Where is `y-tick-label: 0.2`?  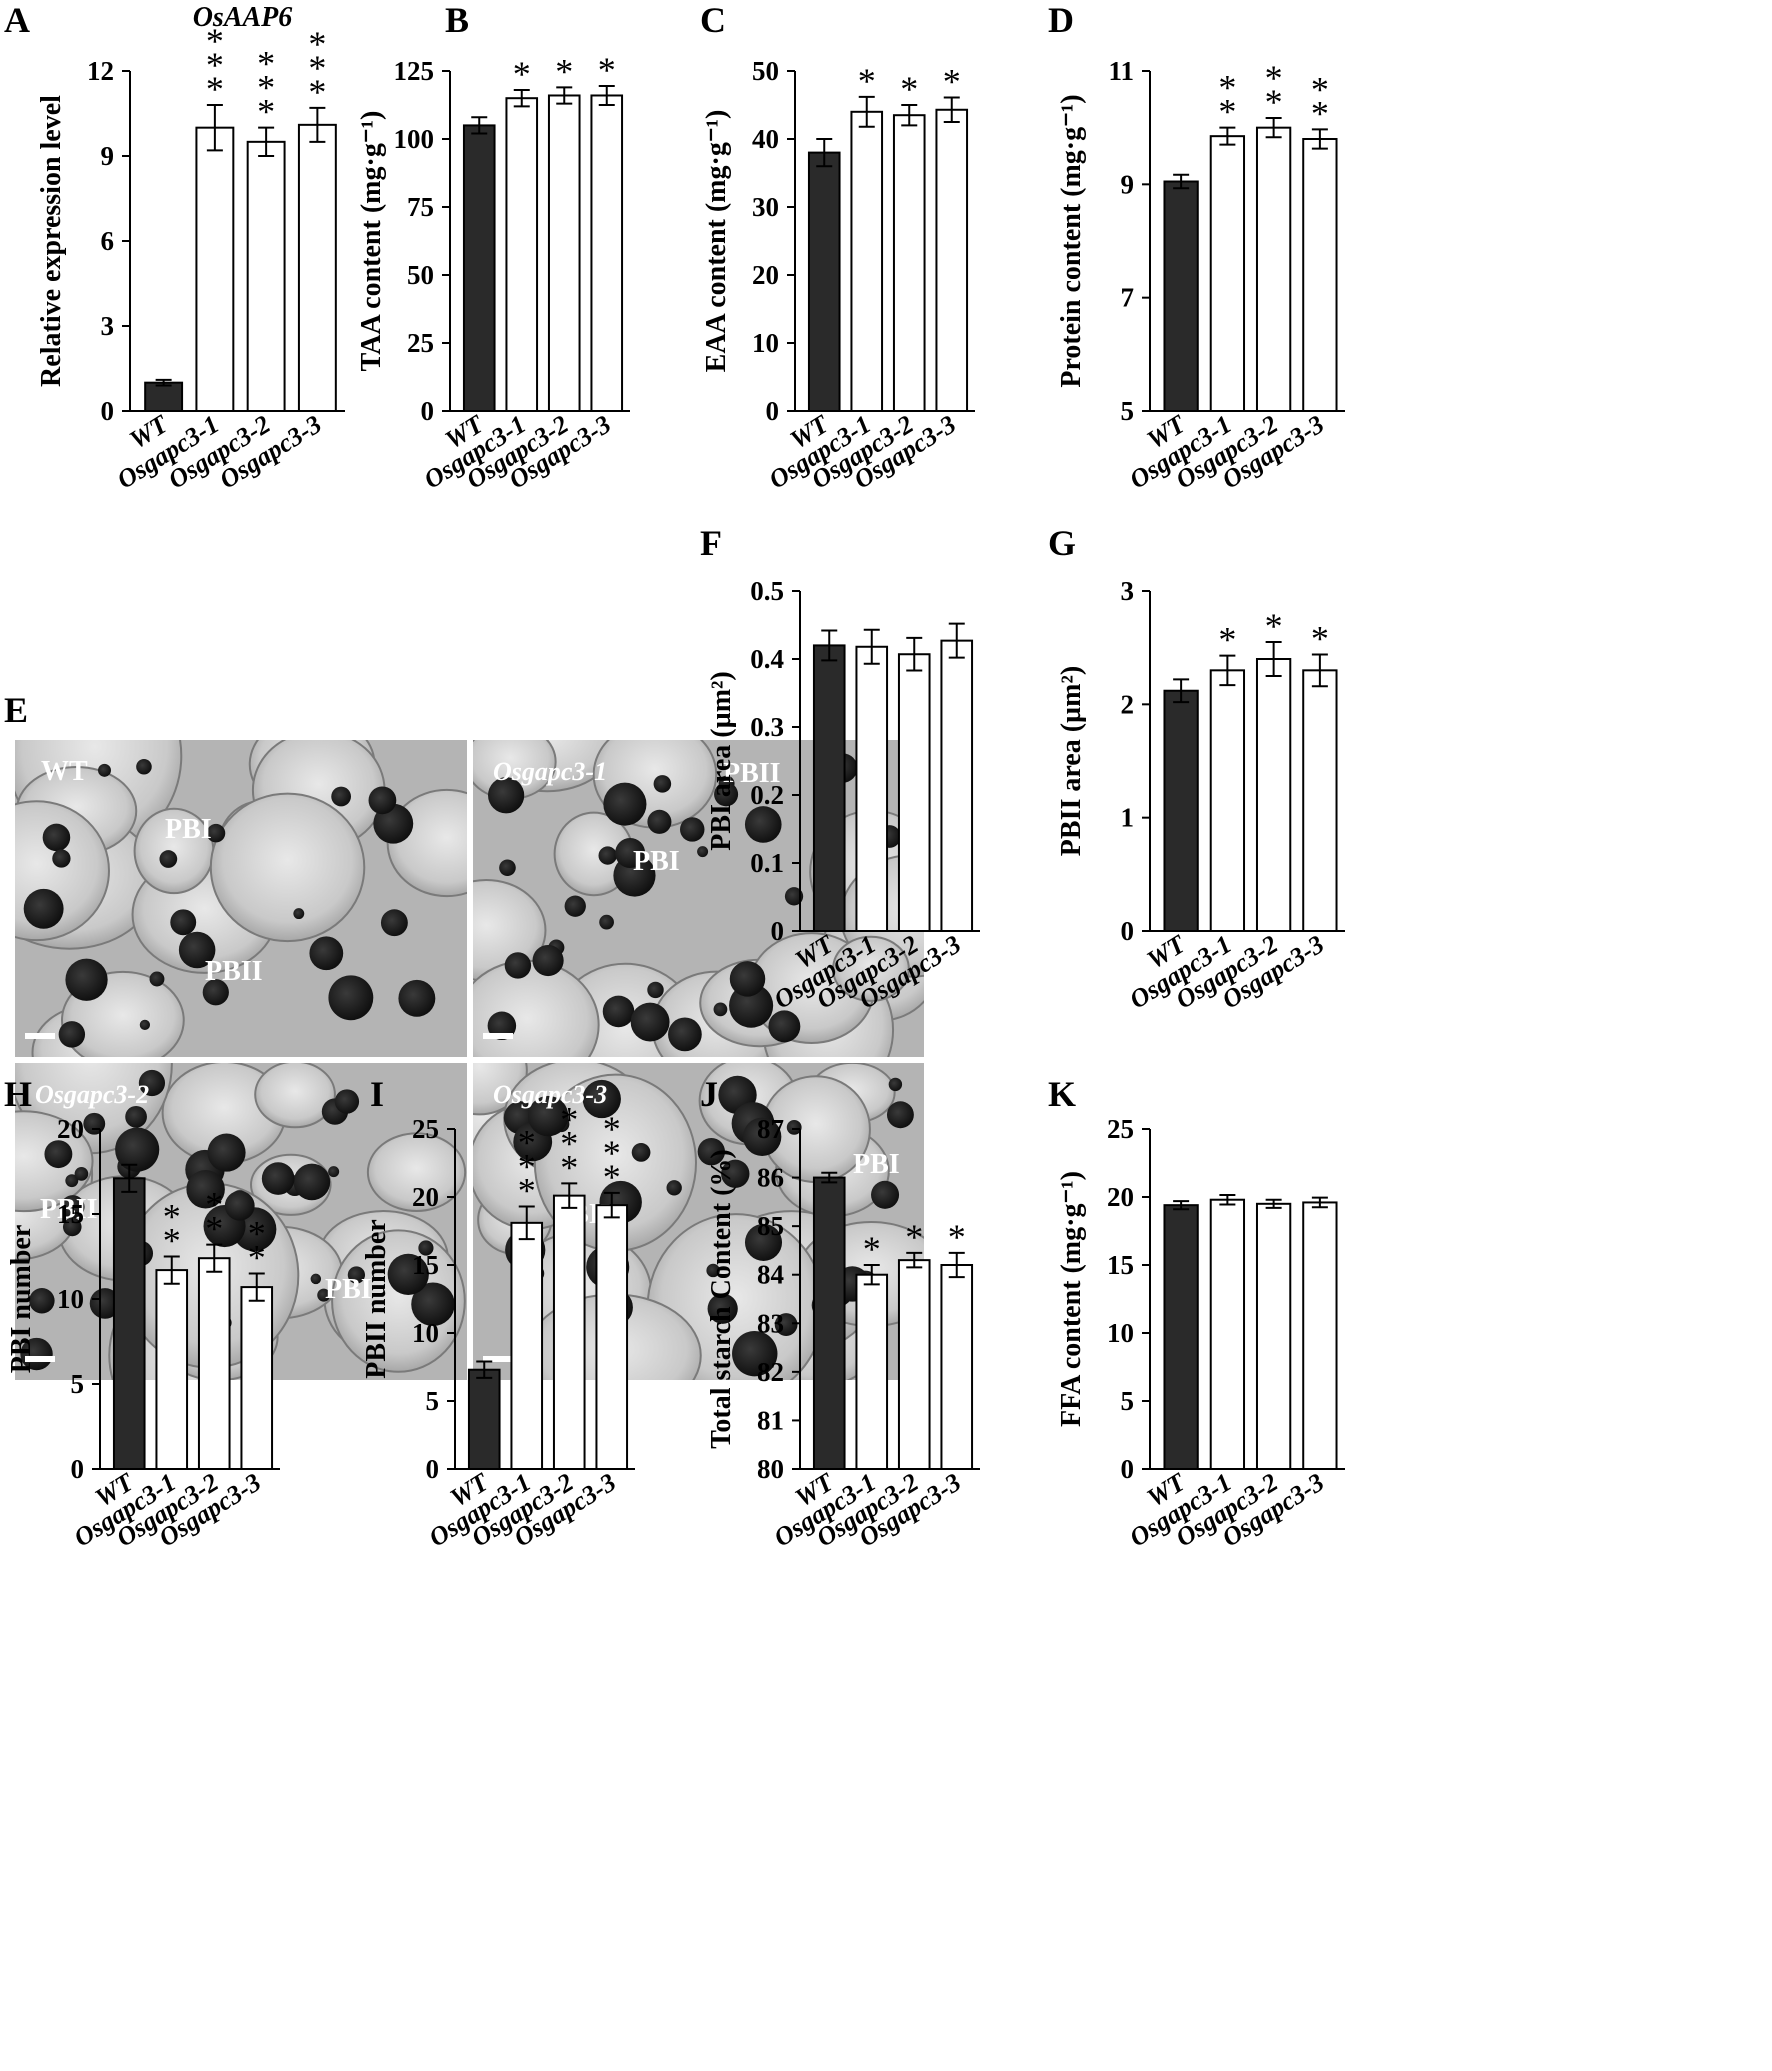
y-tick-label: 0.2 is located at coordinates (767, 795).